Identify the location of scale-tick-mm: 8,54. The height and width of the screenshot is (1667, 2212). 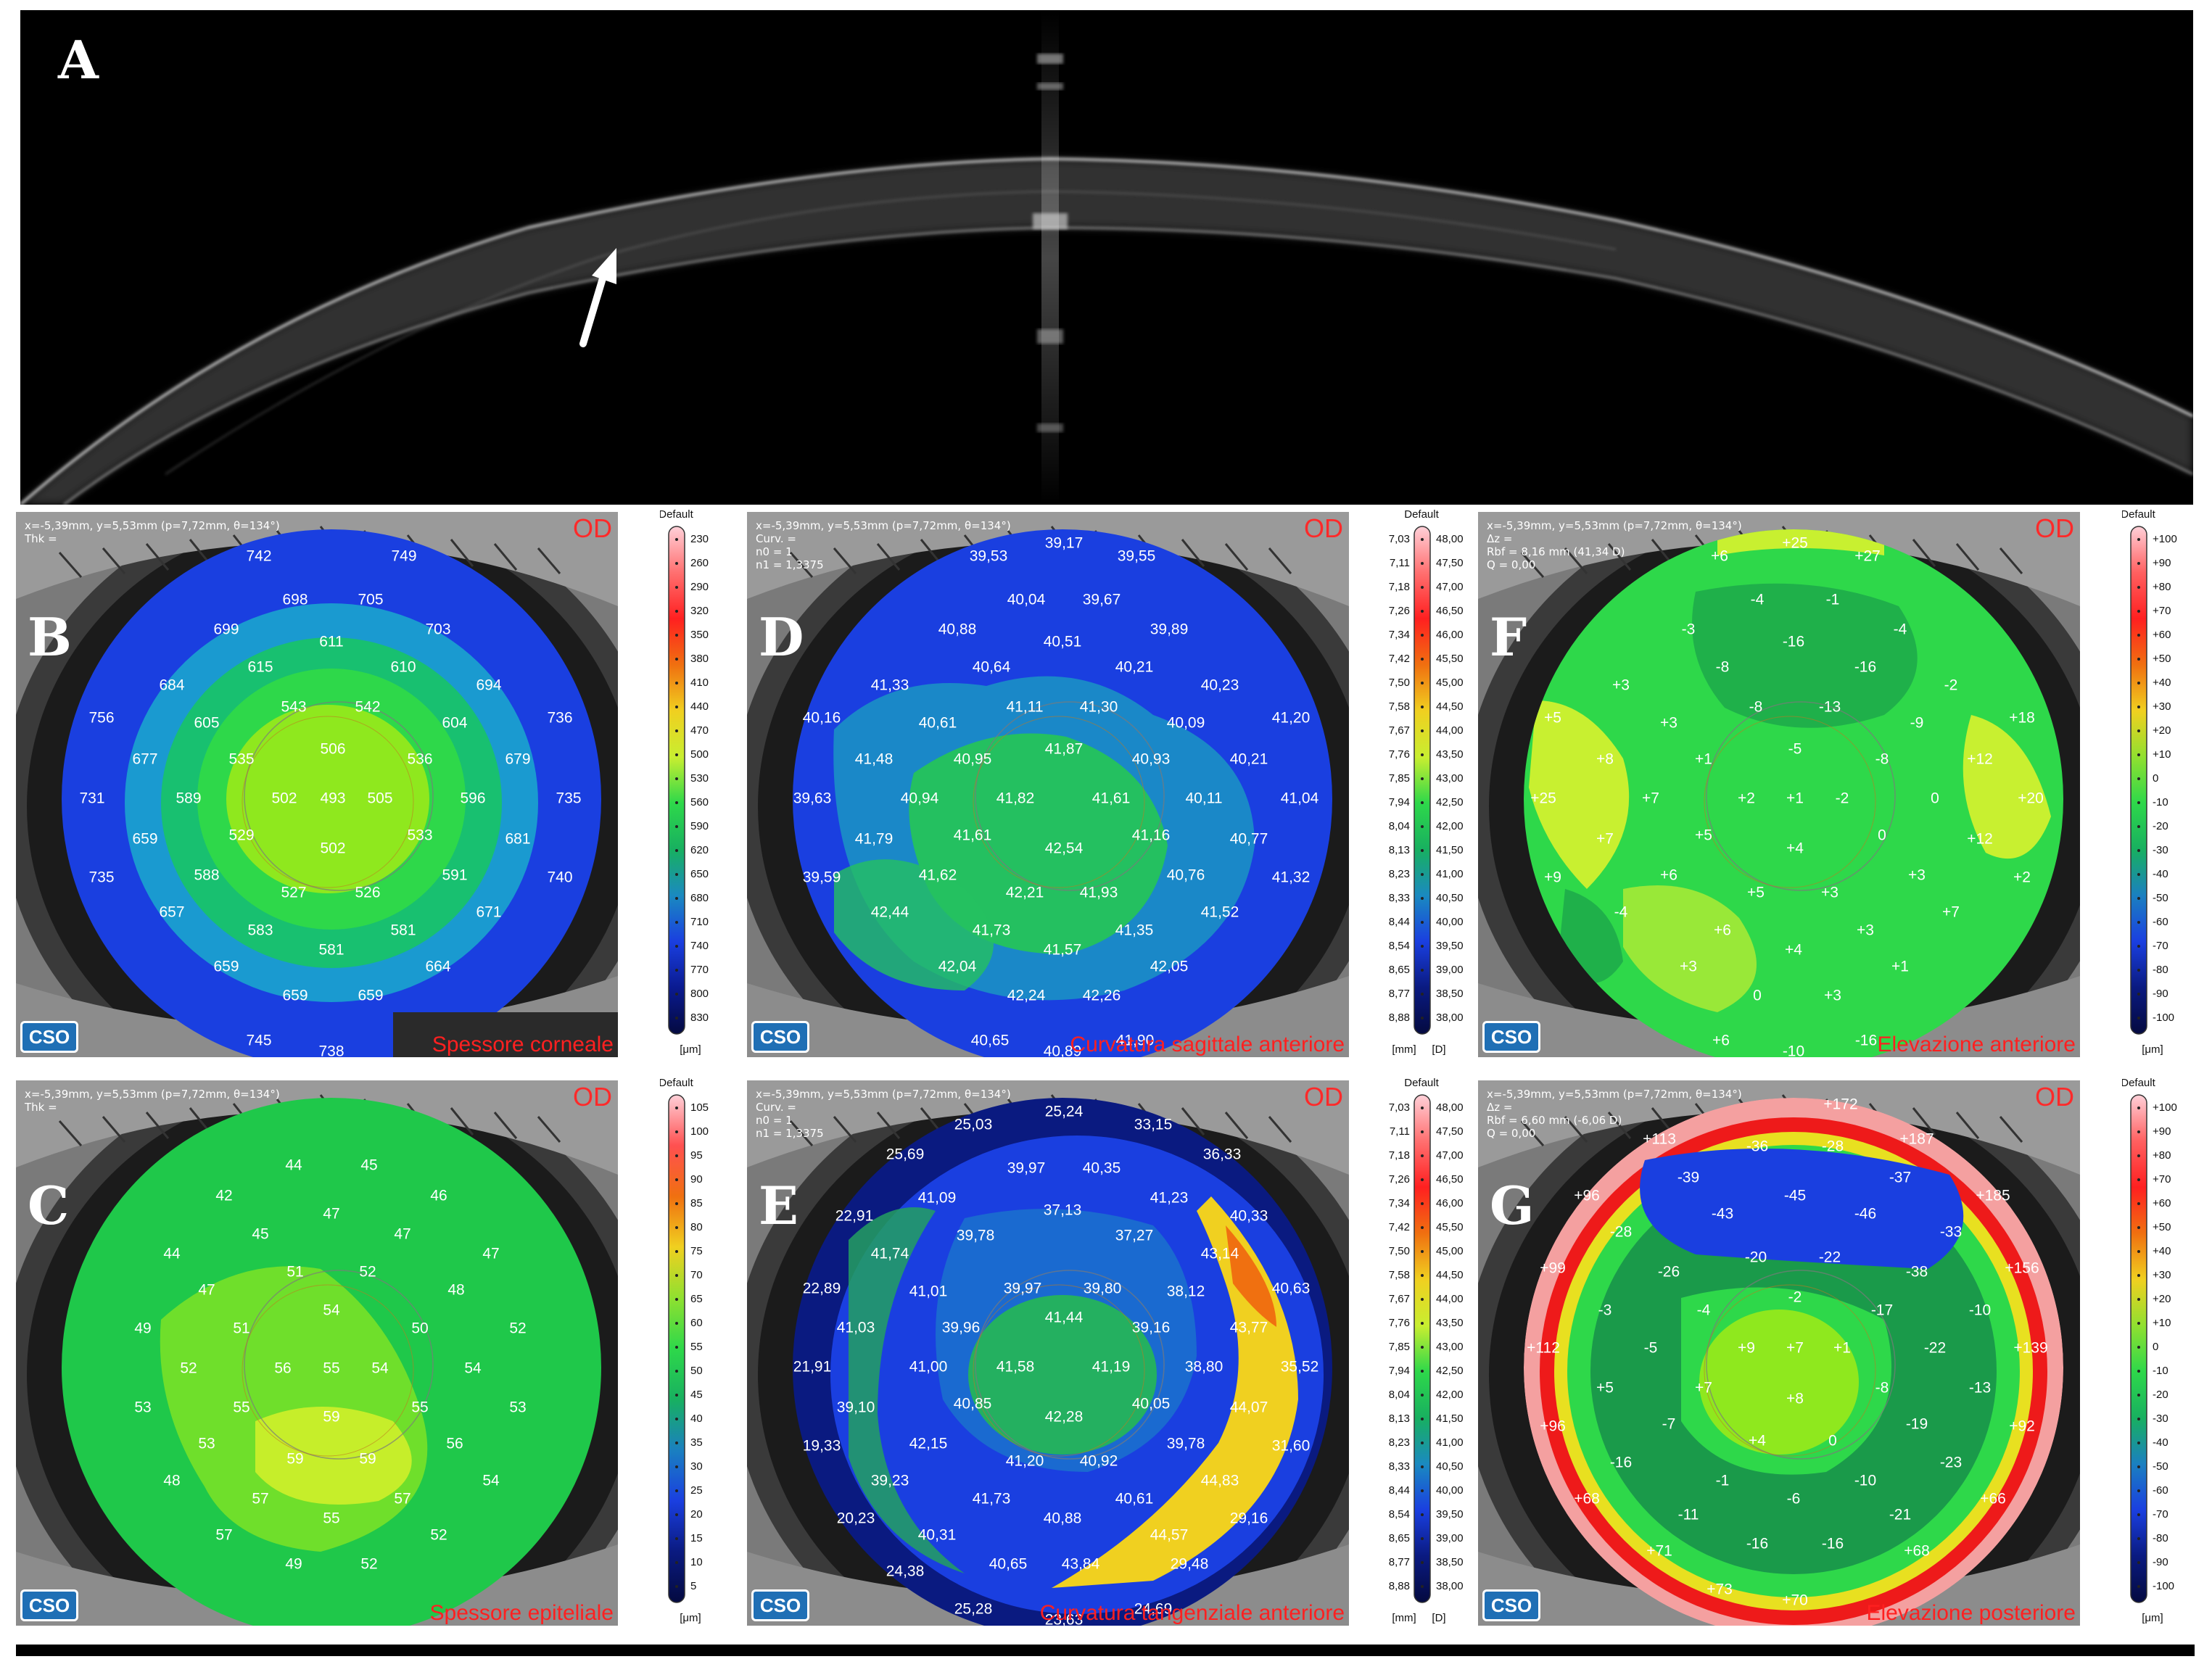
(1399, 946).